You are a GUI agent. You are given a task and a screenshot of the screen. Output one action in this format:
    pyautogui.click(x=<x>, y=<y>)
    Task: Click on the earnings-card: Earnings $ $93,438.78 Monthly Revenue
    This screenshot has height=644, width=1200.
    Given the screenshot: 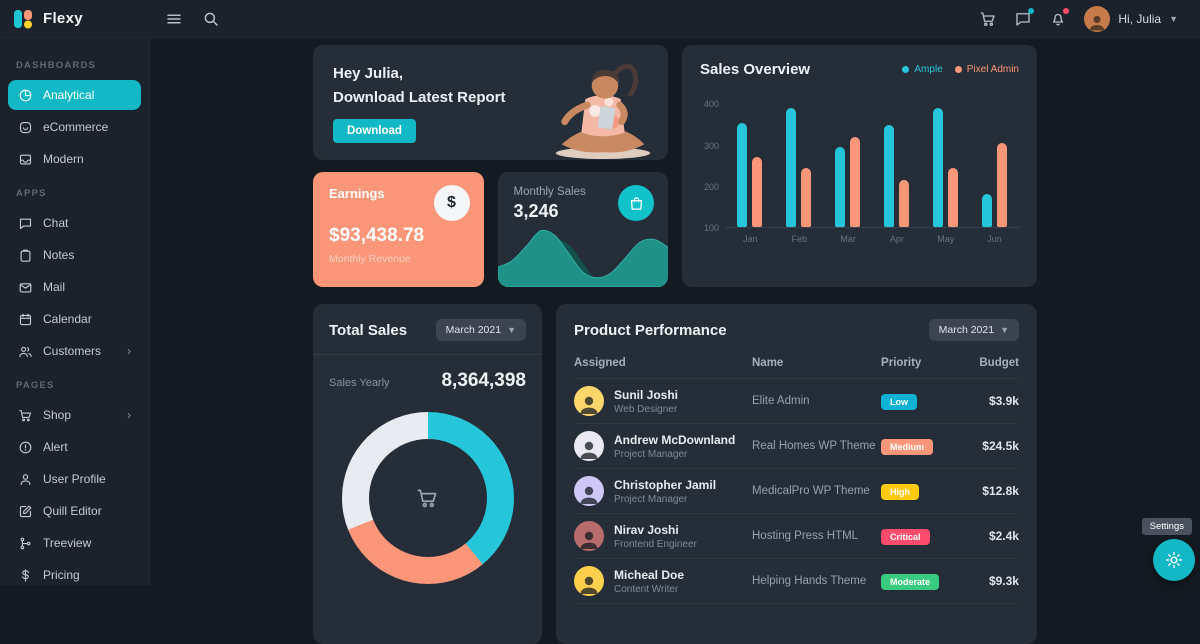 What is the action you would take?
    pyautogui.click(x=398, y=229)
    